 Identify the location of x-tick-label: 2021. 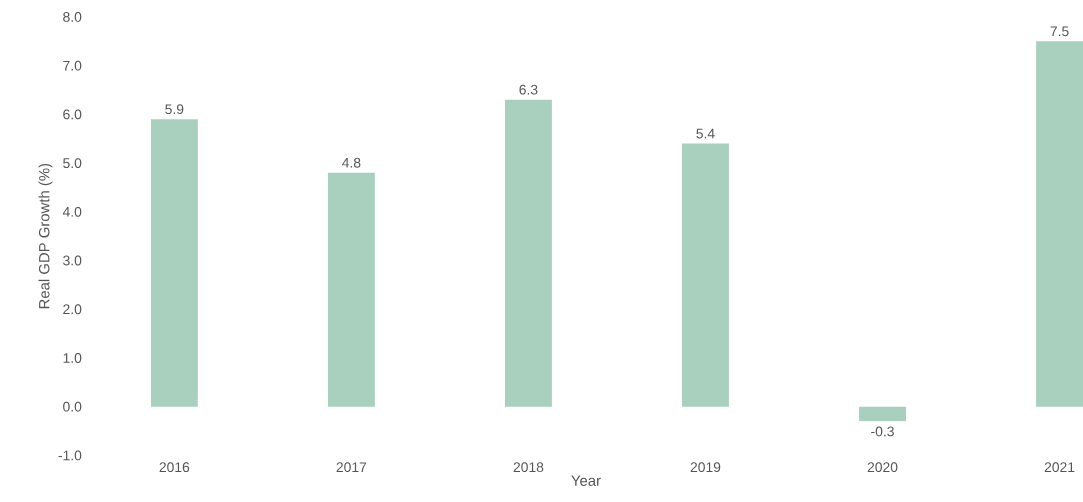
(1059, 467).